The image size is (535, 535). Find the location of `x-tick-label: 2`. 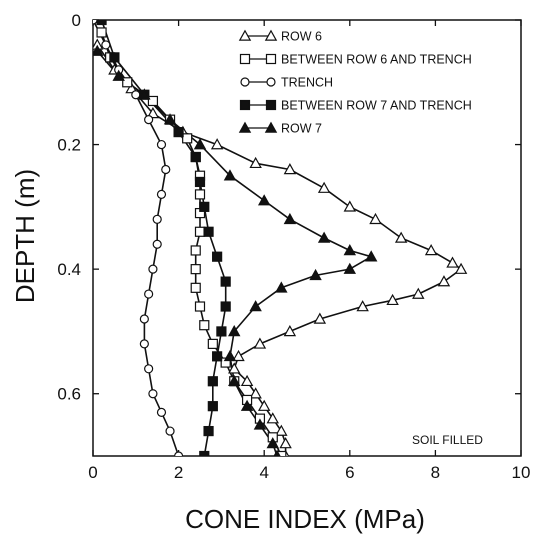

x-tick-label: 2 is located at coordinates (178, 472).